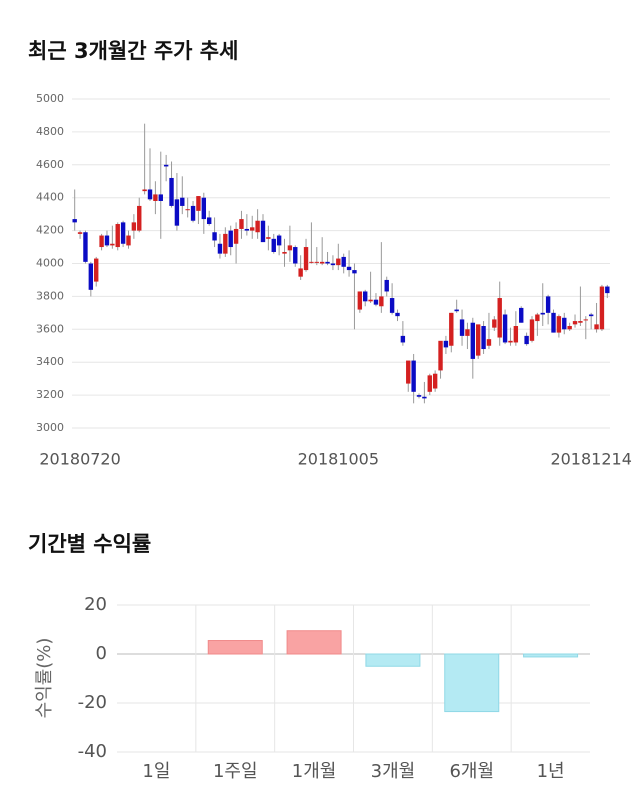 The width and height of the screenshot is (640, 810). Describe the element at coordinates (50, 427) in the screenshot. I see `y-tick-label: 3000` at that location.